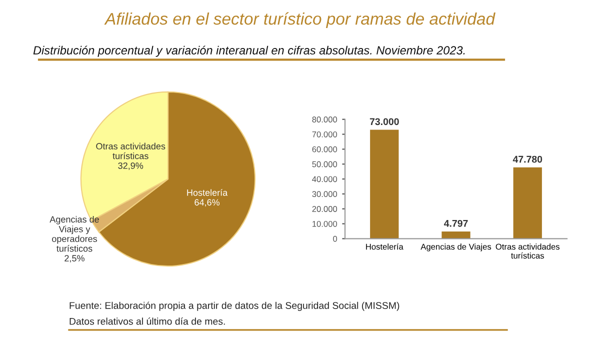 The image size is (600, 351). Describe the element at coordinates (456, 248) in the screenshot. I see `x-tick-label: Agencias de Viajes` at that location.